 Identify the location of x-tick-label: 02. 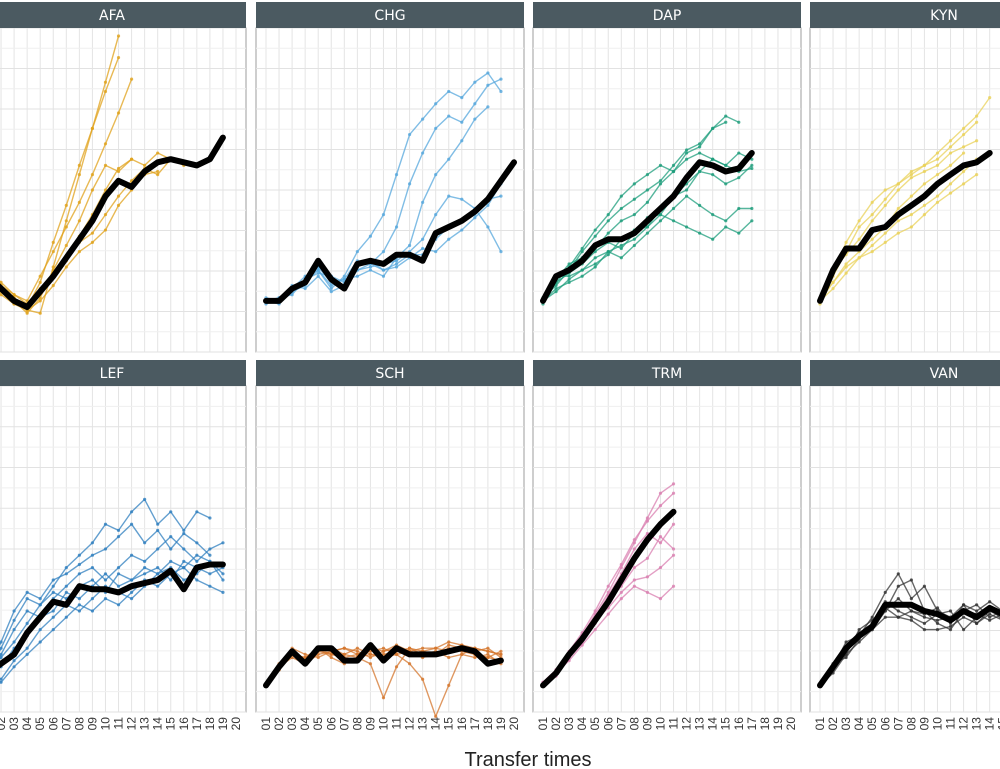
(833, 724).